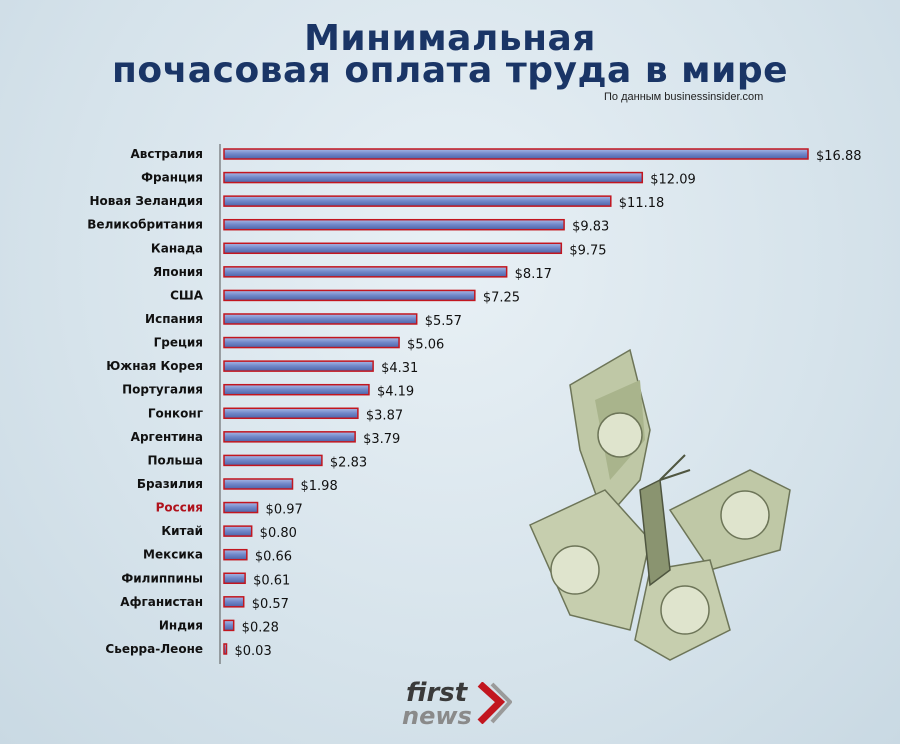 The width and height of the screenshot is (900, 744). I want to click on category-label: Индия, so click(181, 625).